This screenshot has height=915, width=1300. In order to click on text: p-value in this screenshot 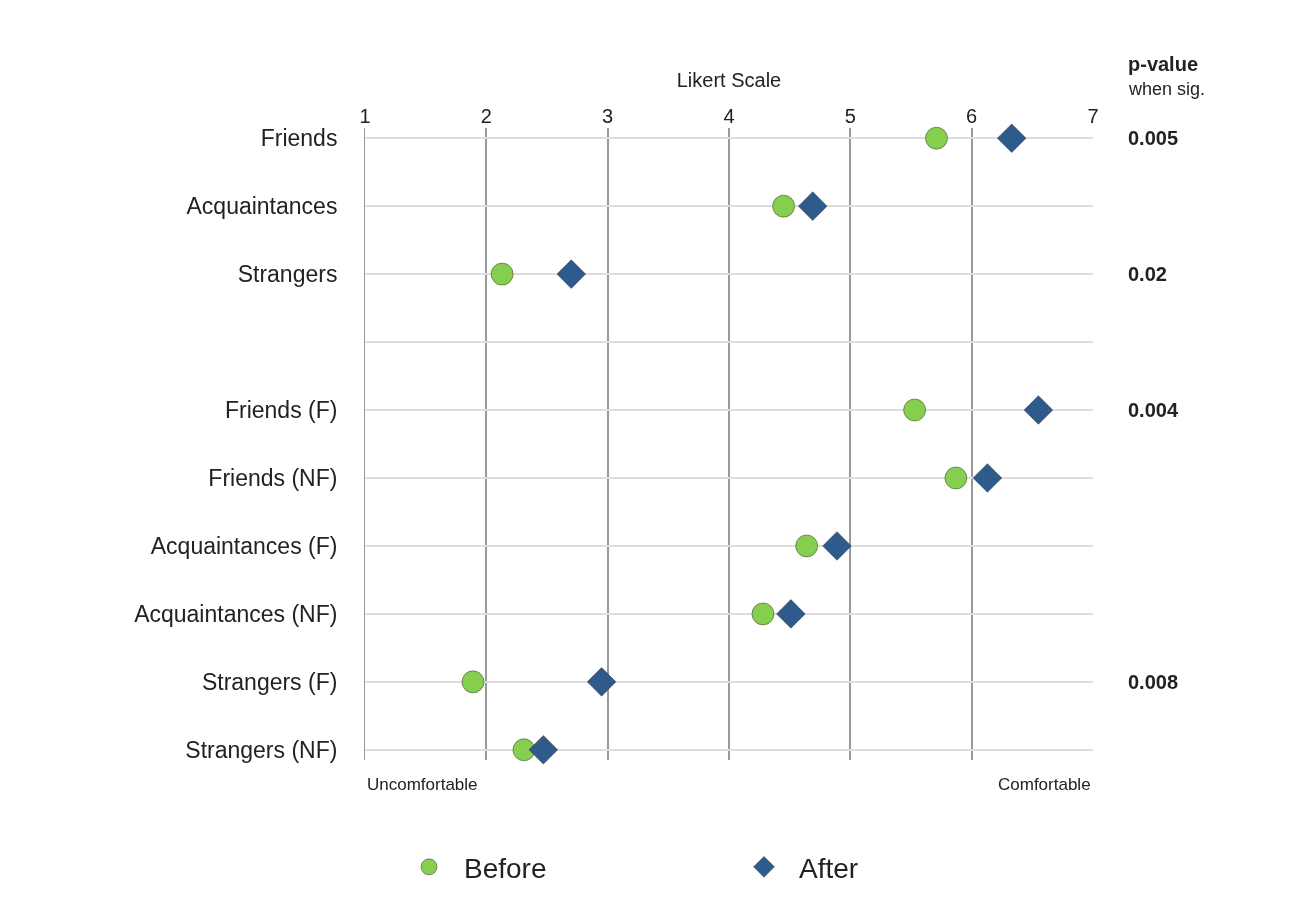, I will do `click(1163, 64)`.